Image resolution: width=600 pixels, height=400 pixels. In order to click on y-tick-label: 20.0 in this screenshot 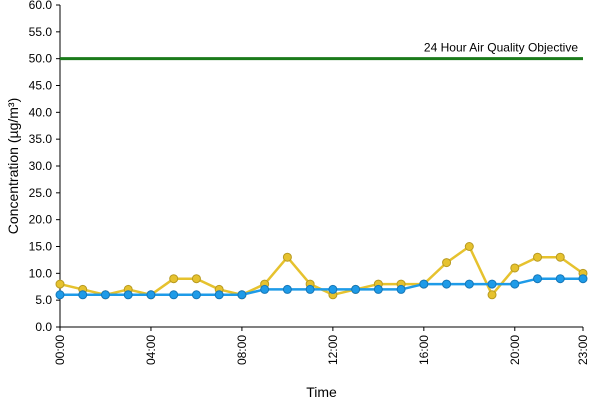, I will do `click(41, 220)`.